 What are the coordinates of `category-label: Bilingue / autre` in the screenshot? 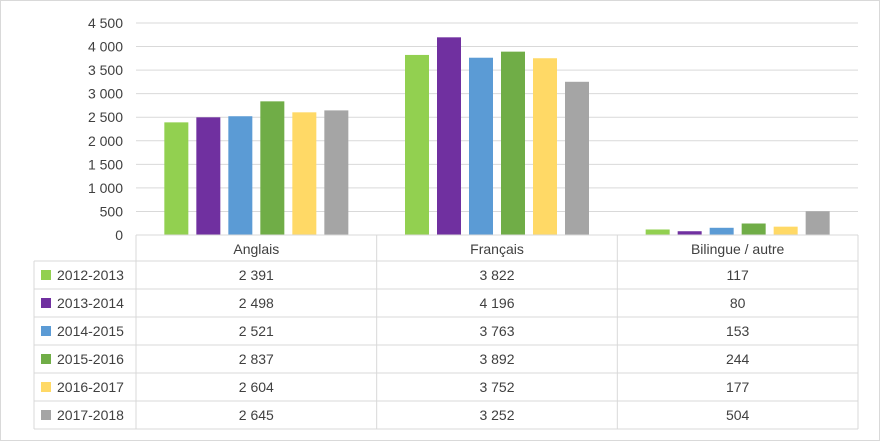 It's located at (738, 249).